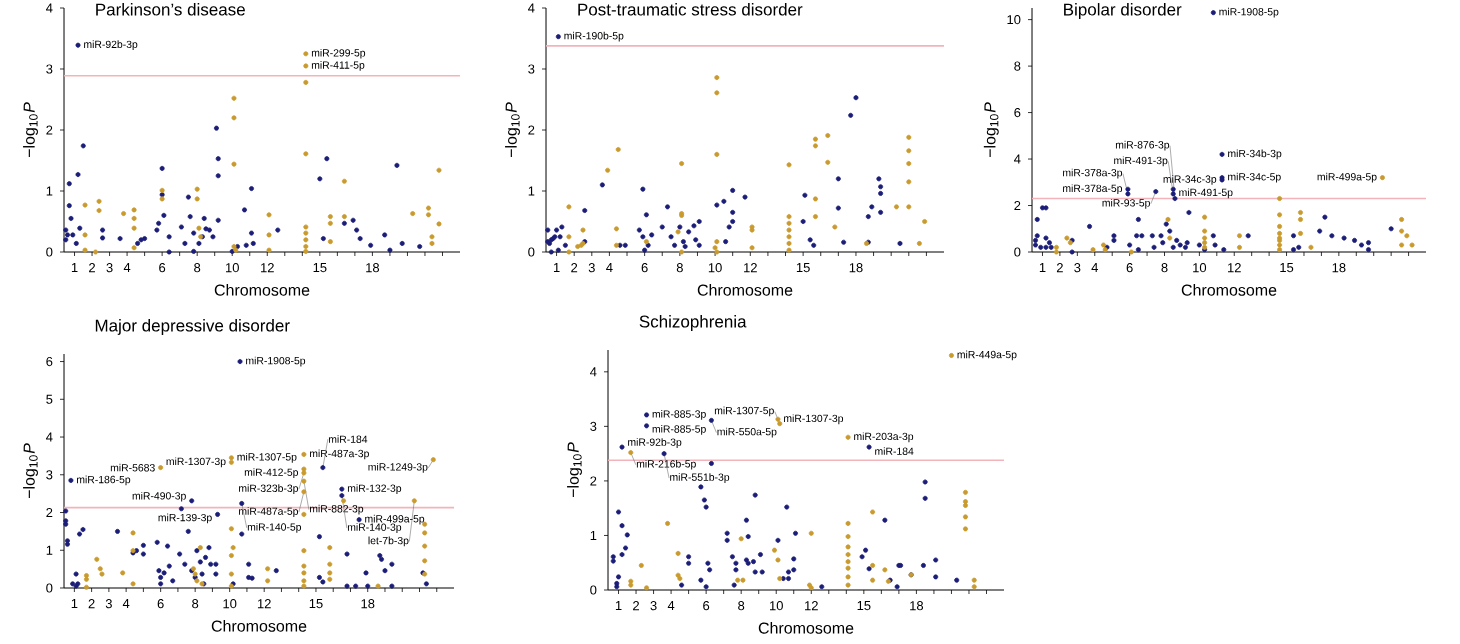 The height and width of the screenshot is (644, 1460). I want to click on chart-title: Bipolar disorder, so click(1123, 11).